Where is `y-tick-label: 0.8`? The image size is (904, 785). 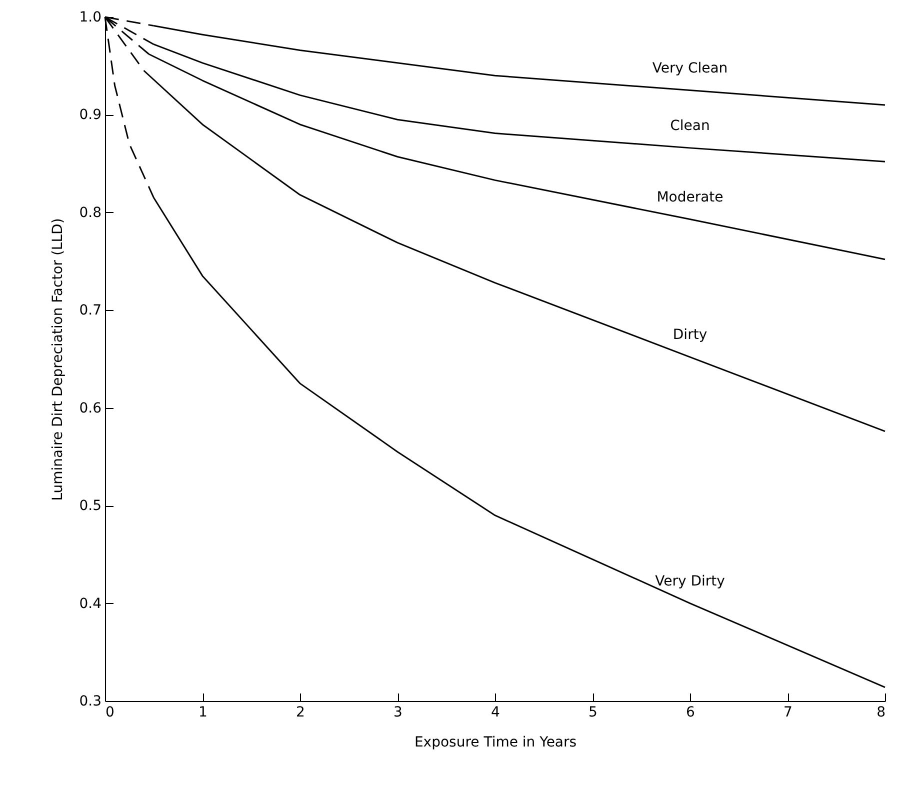
y-tick-label: 0.8 is located at coordinates (90, 212).